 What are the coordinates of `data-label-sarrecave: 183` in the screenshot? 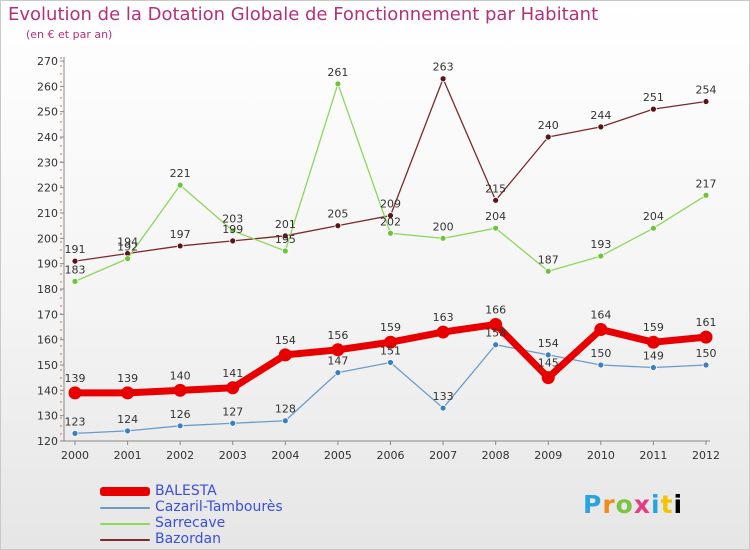 It's located at (75, 269).